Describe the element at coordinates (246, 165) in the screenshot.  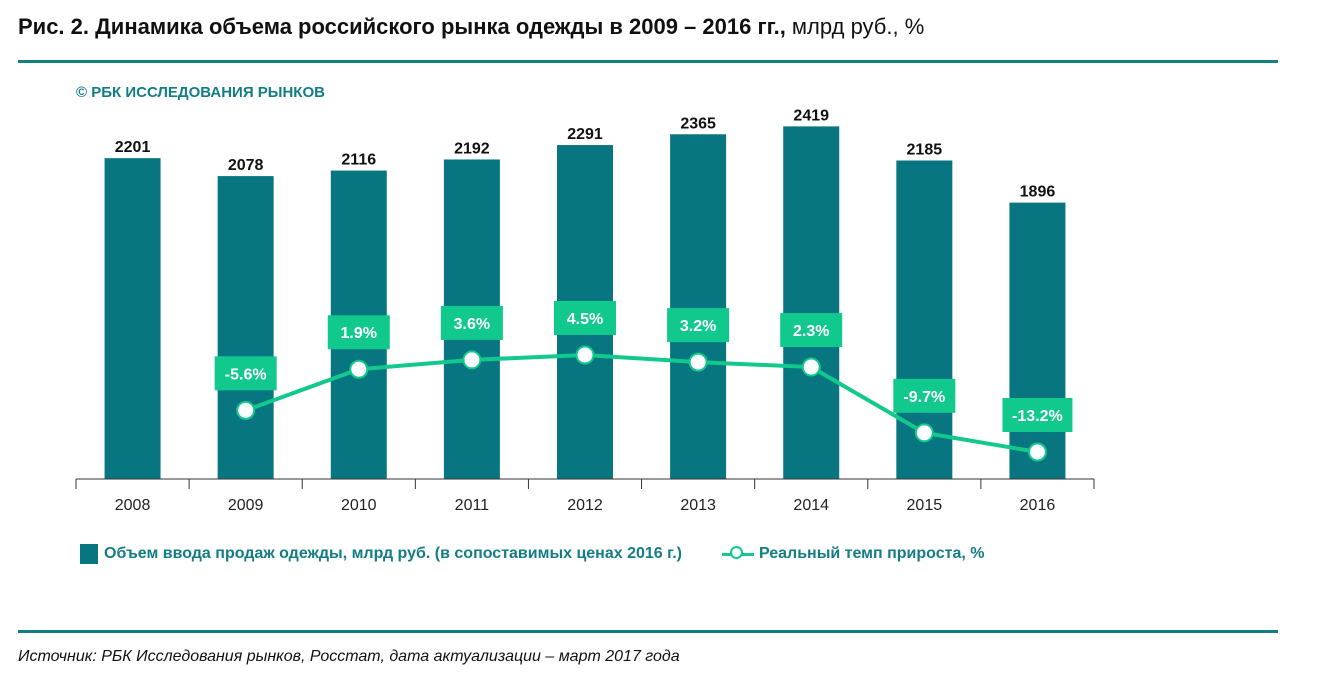
I see `bar-value-label-2009: 2078` at that location.